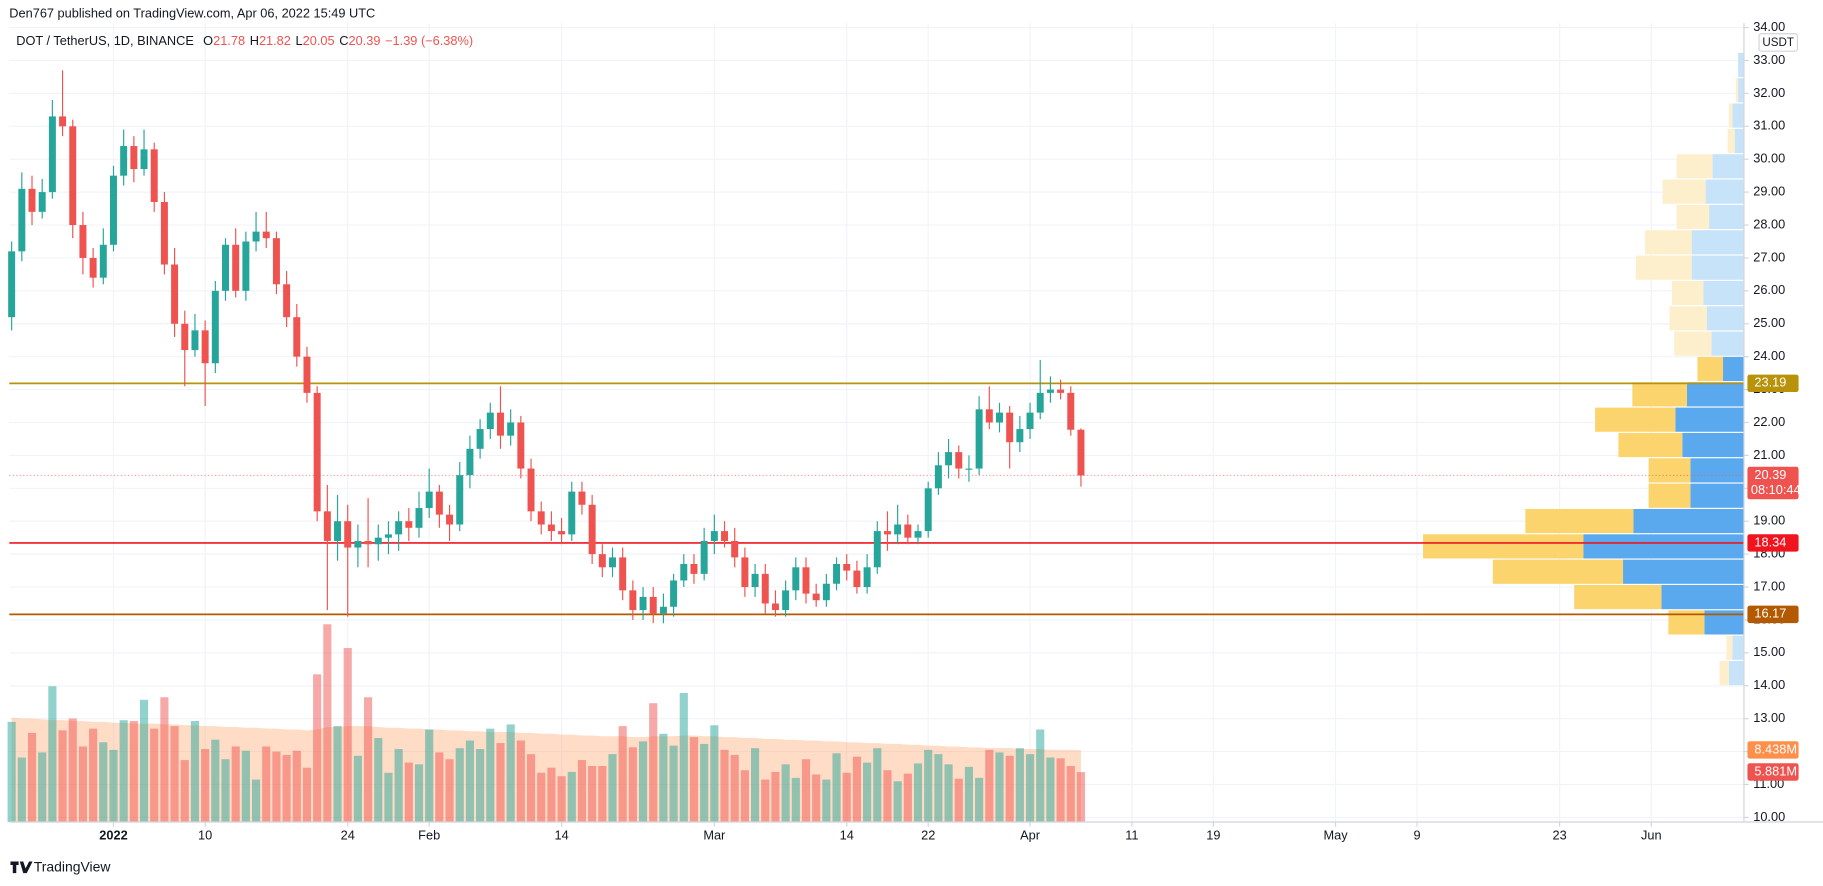 The image size is (1823, 886). What do you see at coordinates (275, 40) in the screenshot?
I see `legend-high: 21.82` at bounding box center [275, 40].